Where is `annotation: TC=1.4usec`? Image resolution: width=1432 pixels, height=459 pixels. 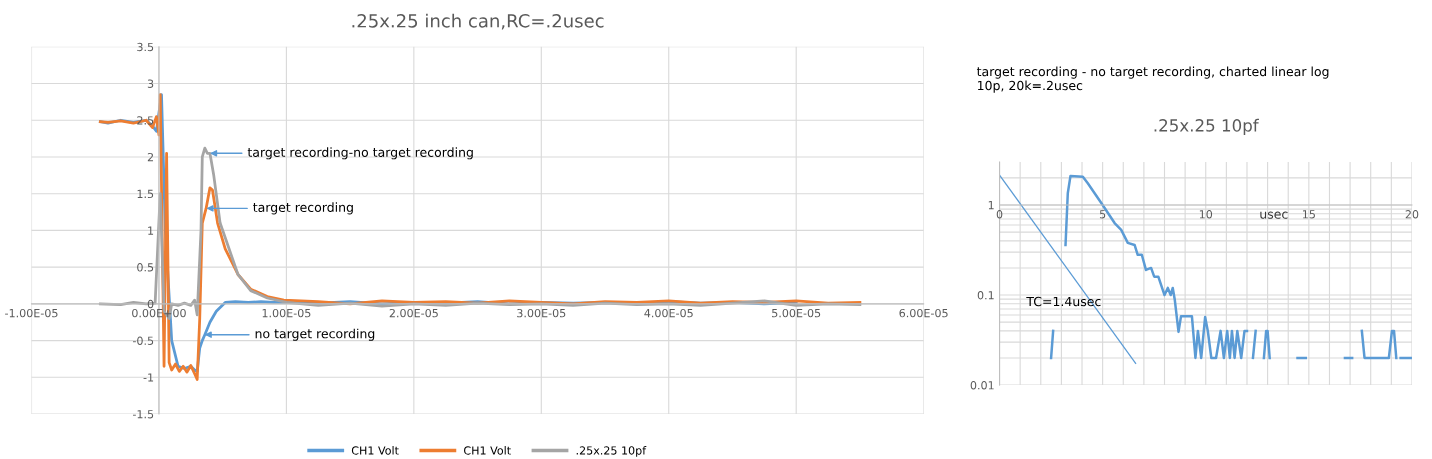 annotation: TC=1.4usec is located at coordinates (1063, 301).